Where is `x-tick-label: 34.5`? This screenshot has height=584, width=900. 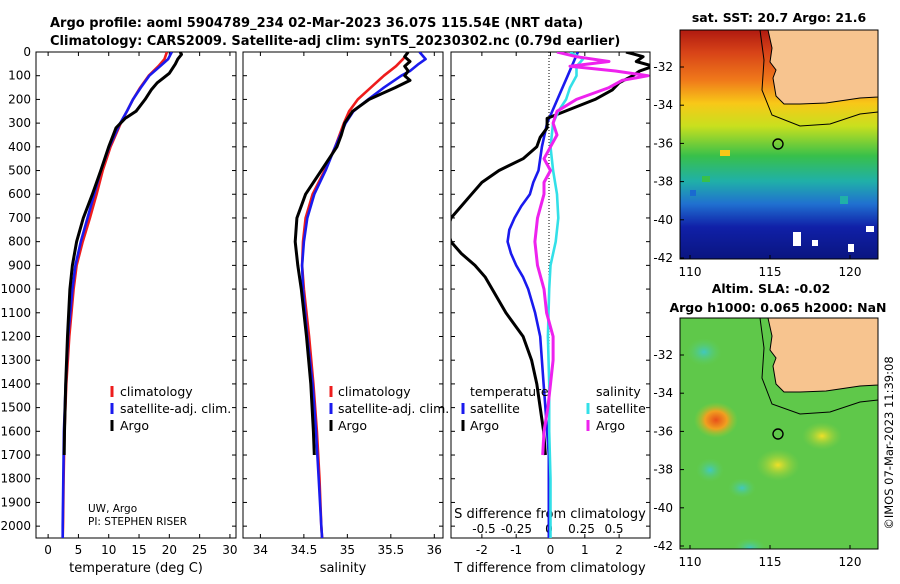
x-tick-label: 34.5 is located at coordinates (304, 550).